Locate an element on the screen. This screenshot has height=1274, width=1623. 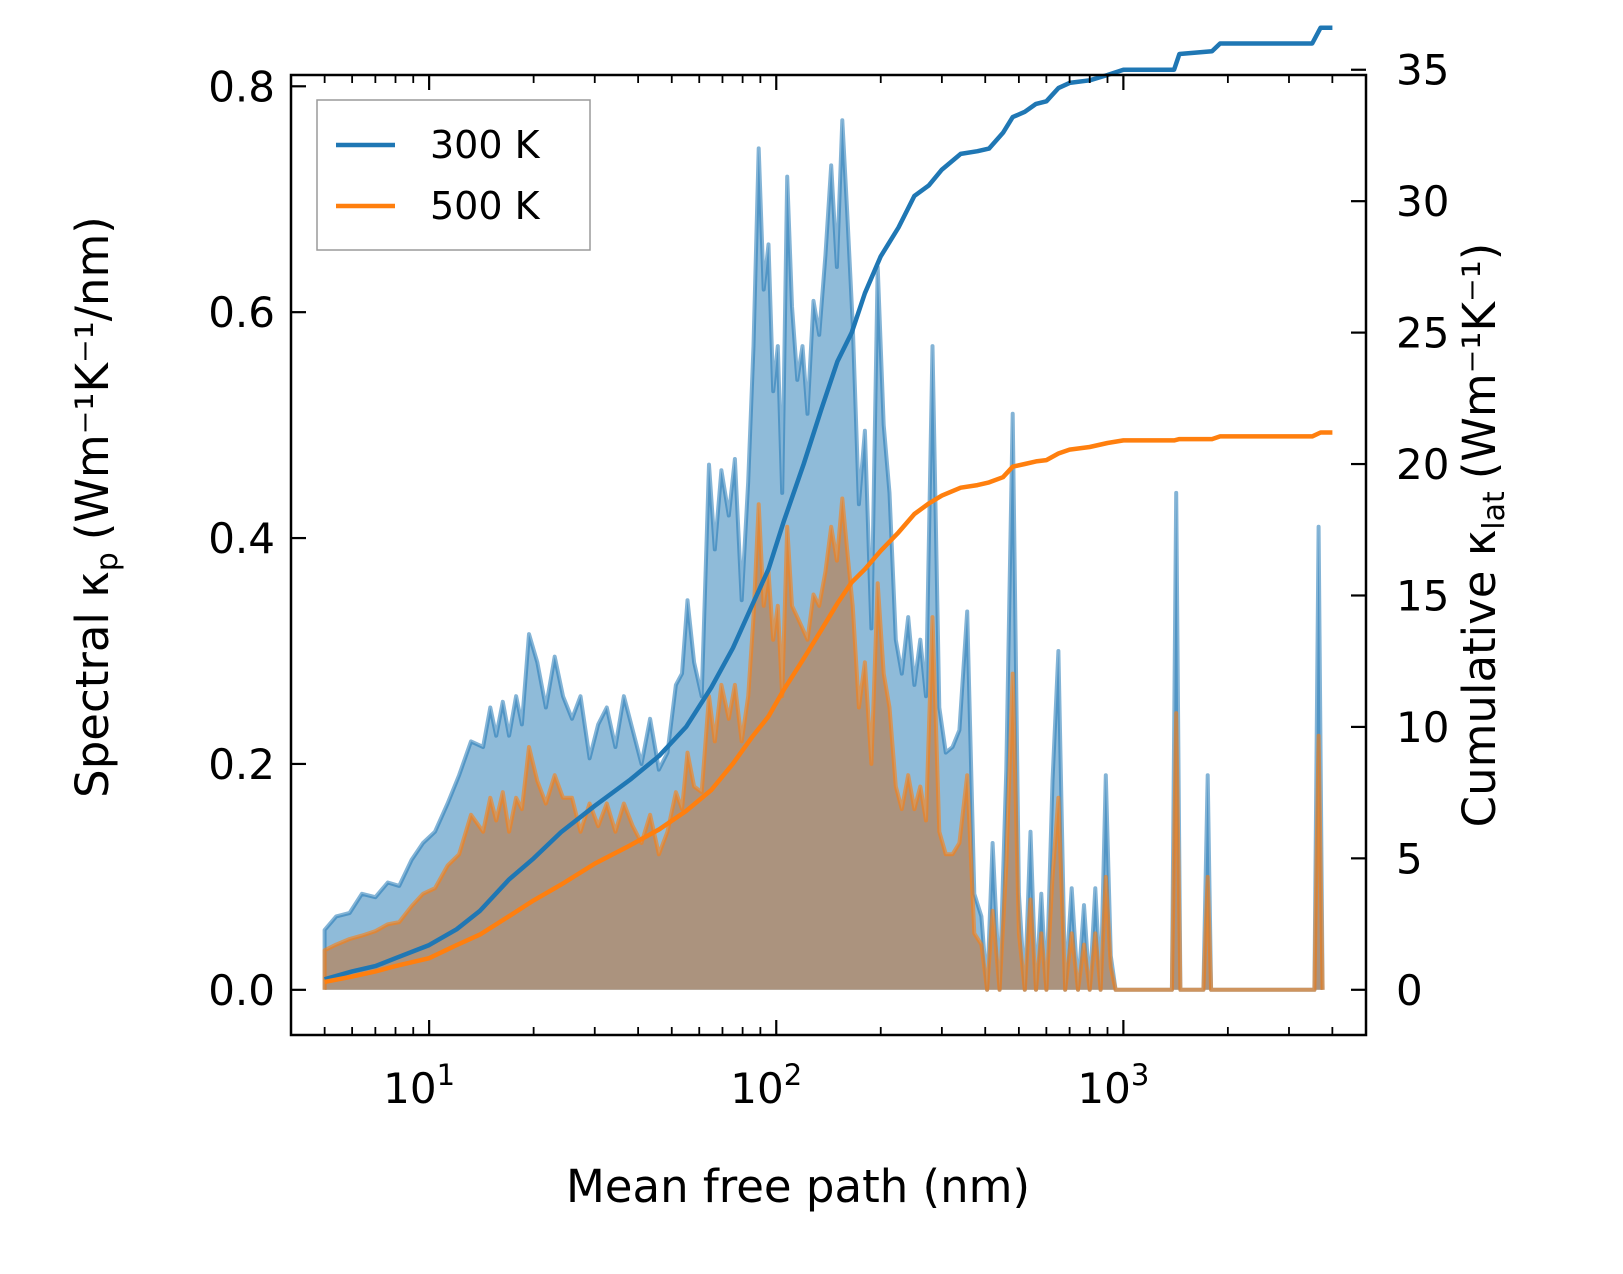
right-tick-label: 30 is located at coordinates (1422, 201).